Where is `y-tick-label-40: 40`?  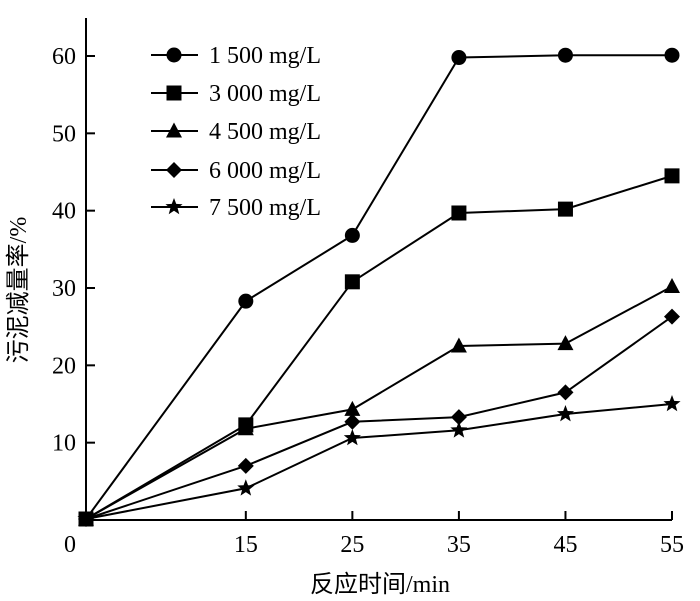
y-tick-label-40: 40 is located at coordinates (64, 212).